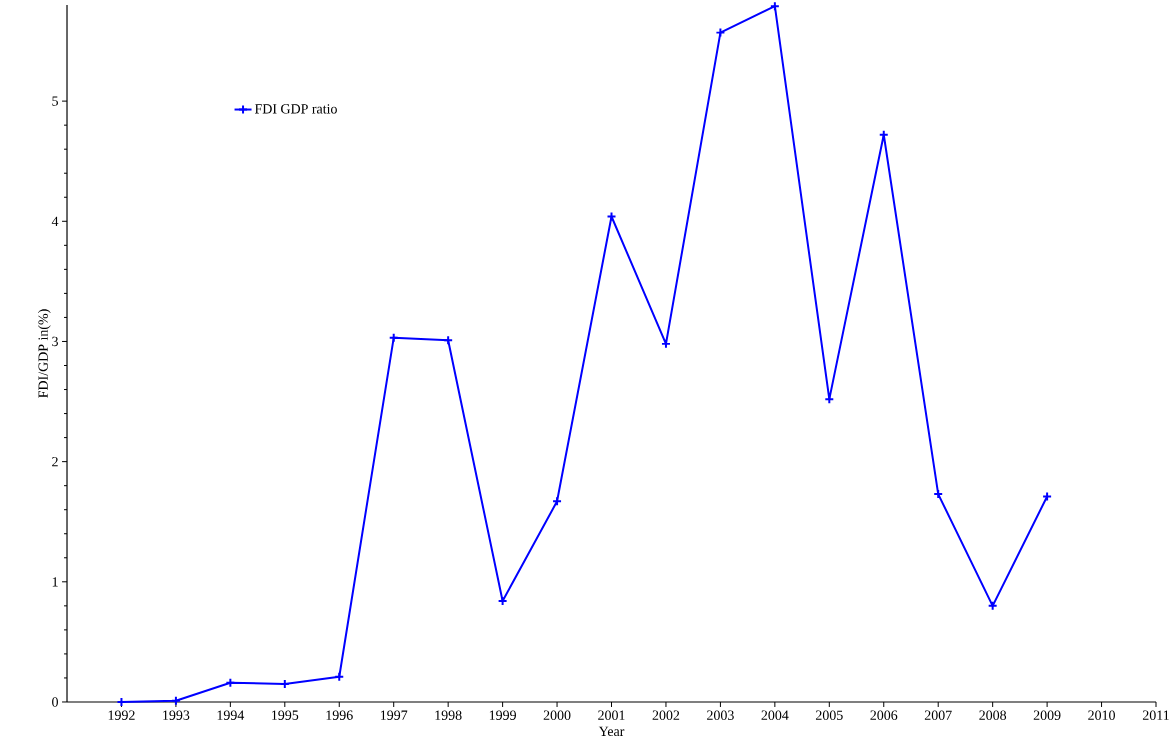  Describe the element at coordinates (502, 715) in the screenshot. I see `x-tick-label: 1999` at that location.